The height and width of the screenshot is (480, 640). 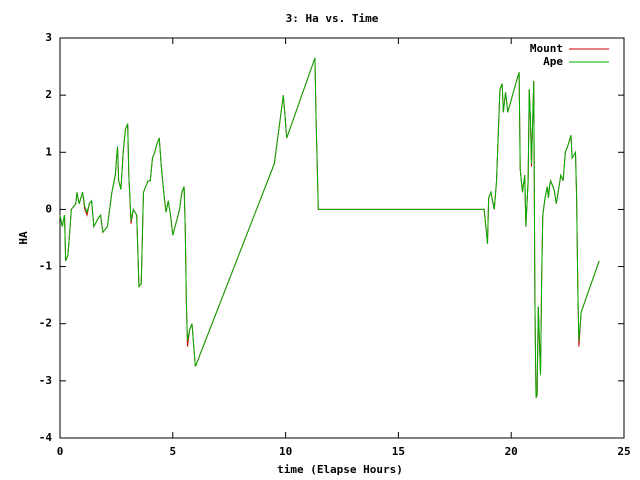 What do you see at coordinates (511, 451) in the screenshot?
I see `x-tick-label: 20` at bounding box center [511, 451].